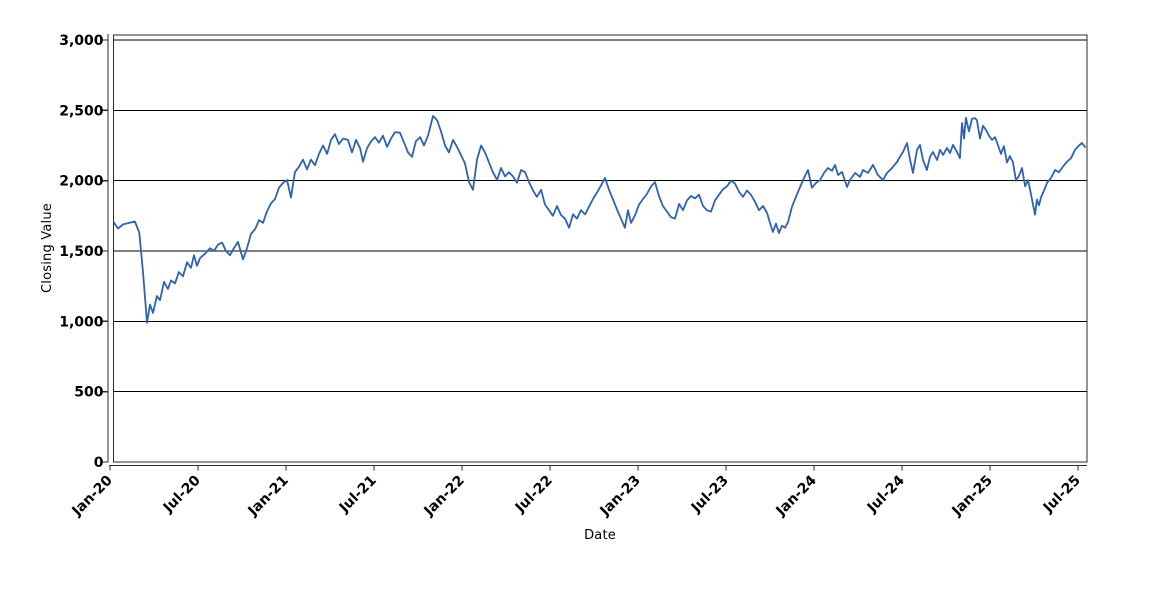  Describe the element at coordinates (796, 495) in the screenshot. I see `x-tick-label: Jan-24` at that location.